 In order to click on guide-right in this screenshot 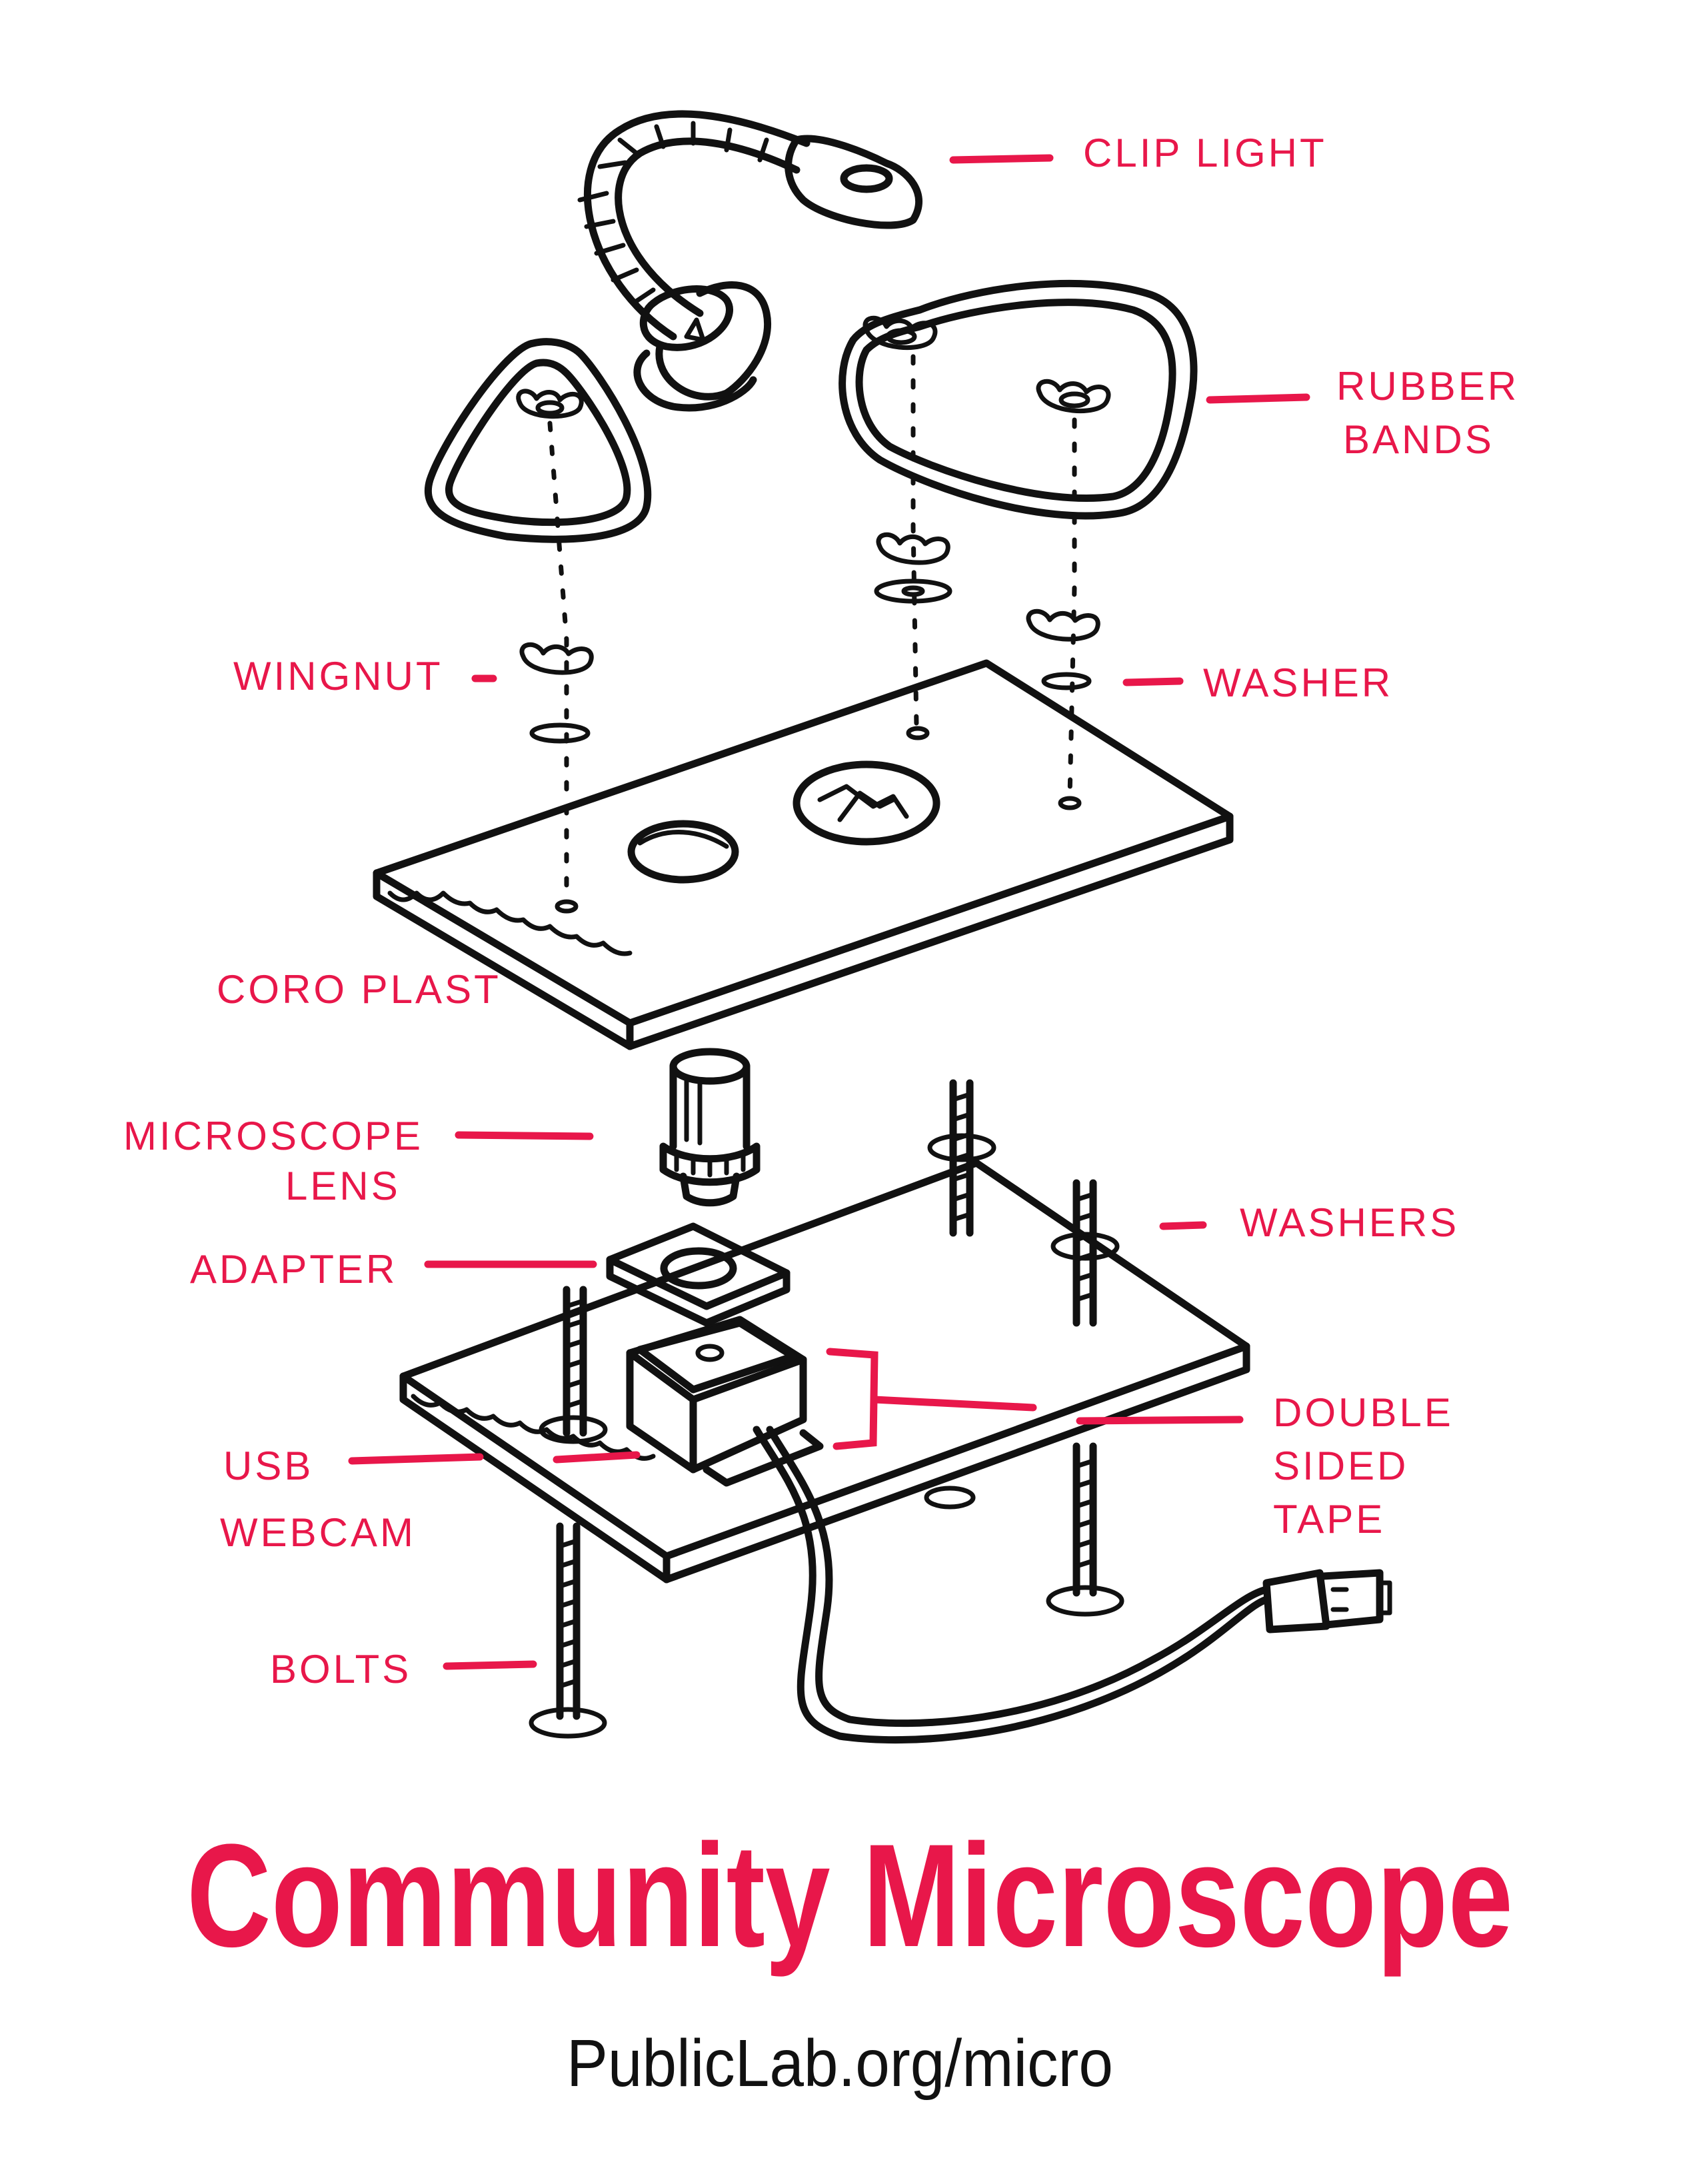, I will do `click(1072, 608)`.